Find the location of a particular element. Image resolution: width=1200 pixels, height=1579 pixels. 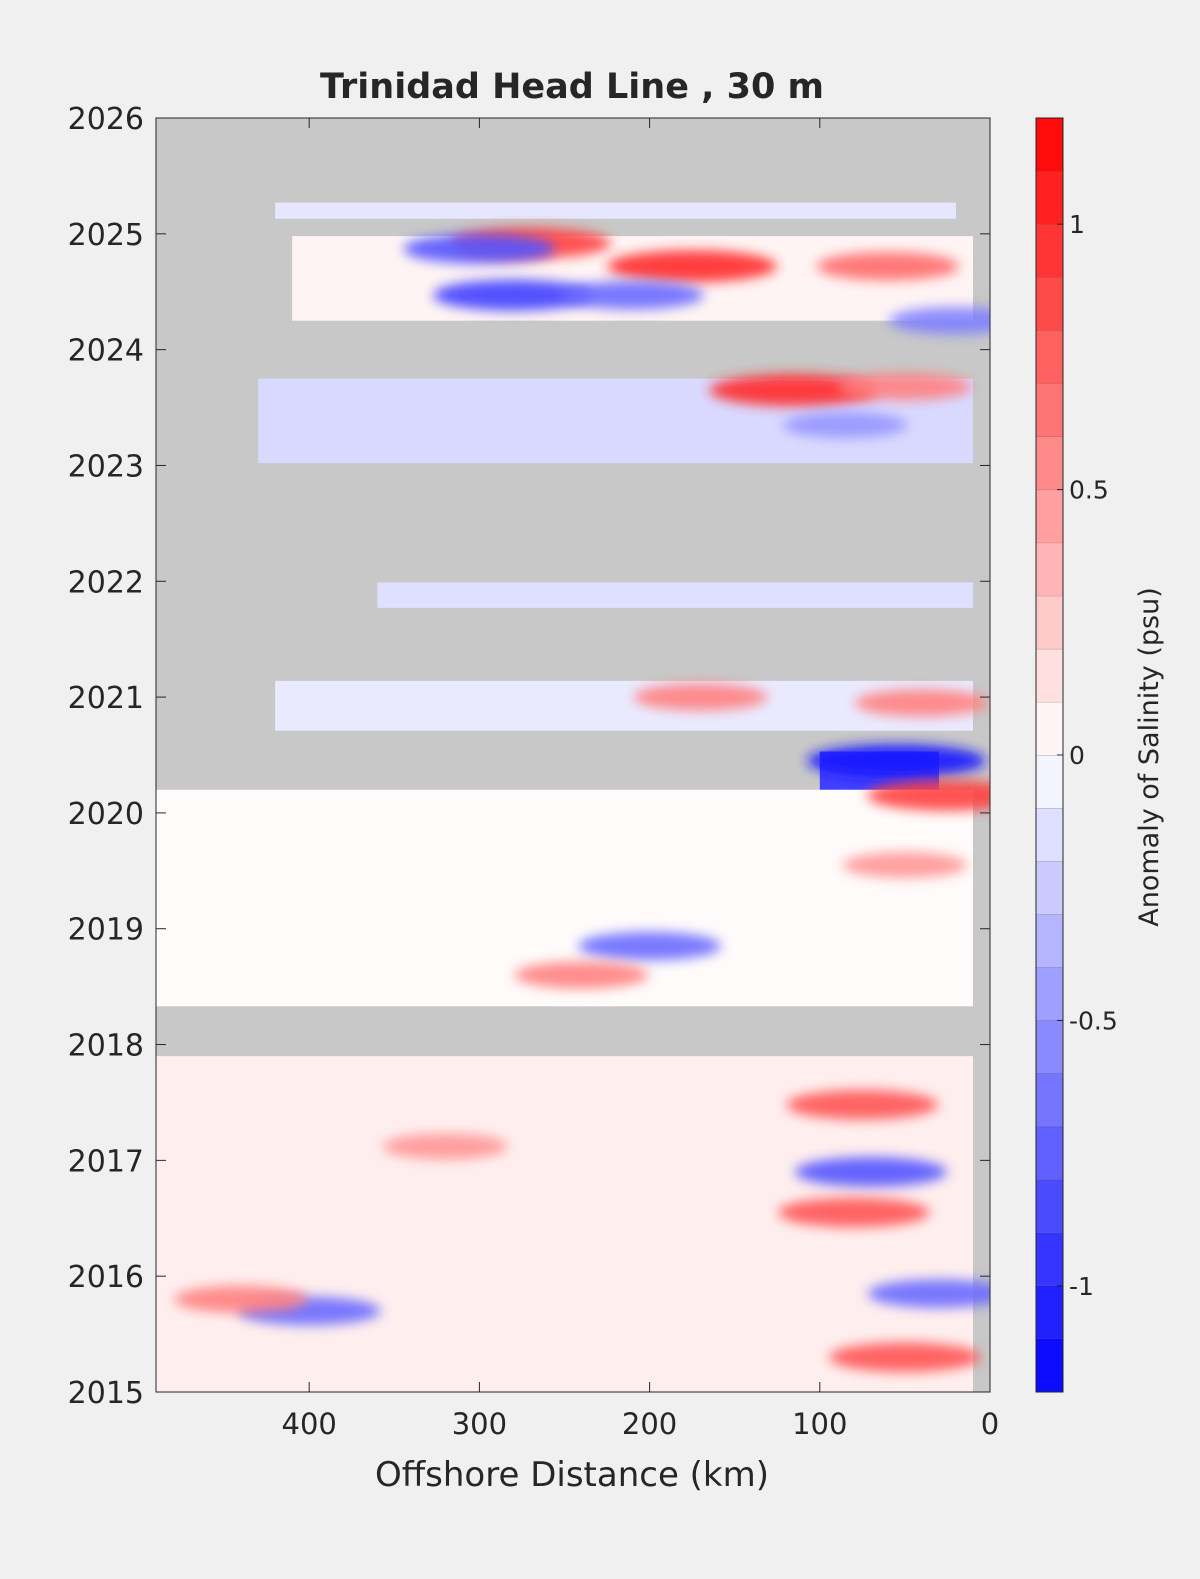

y-tick-label-9: 2024 is located at coordinates (106, 351).